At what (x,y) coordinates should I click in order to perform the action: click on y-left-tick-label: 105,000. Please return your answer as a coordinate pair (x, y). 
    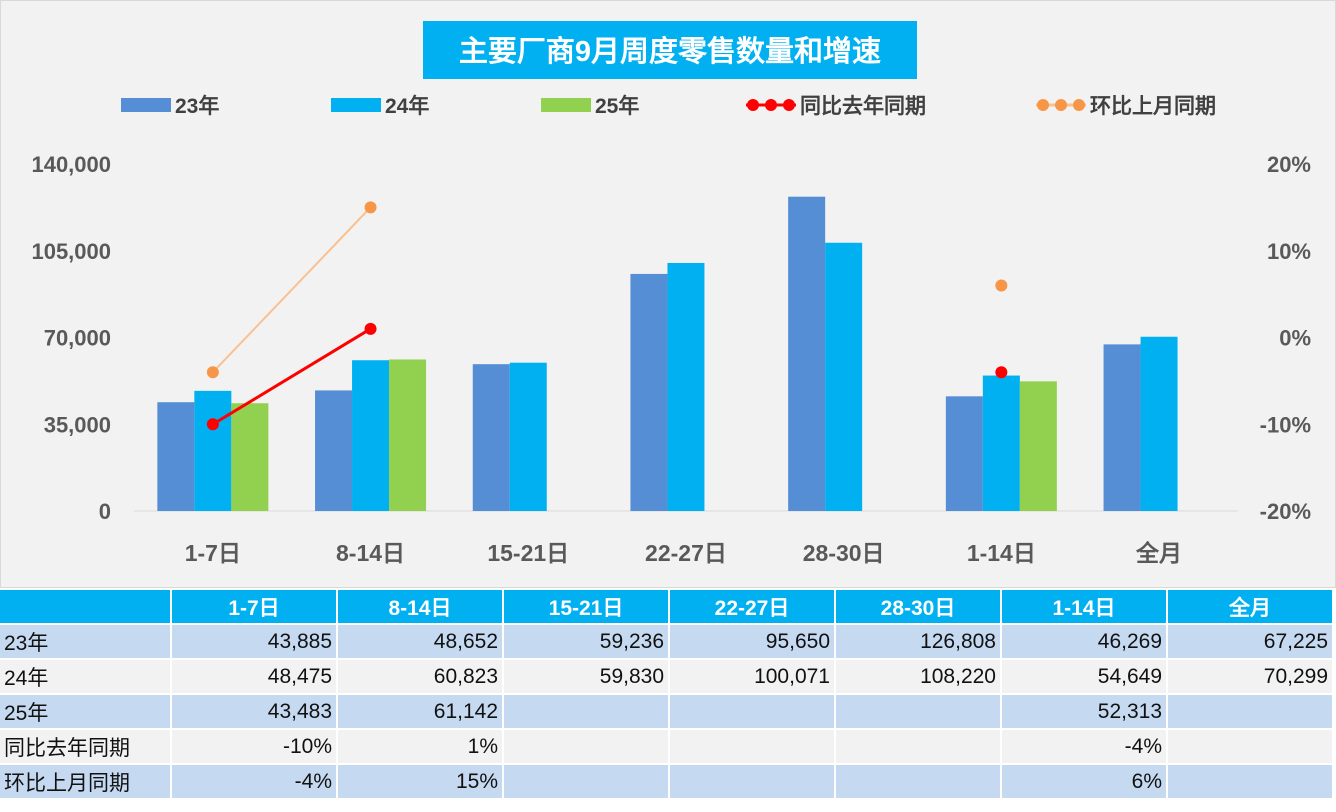
    Looking at the image, I should click on (71, 251).